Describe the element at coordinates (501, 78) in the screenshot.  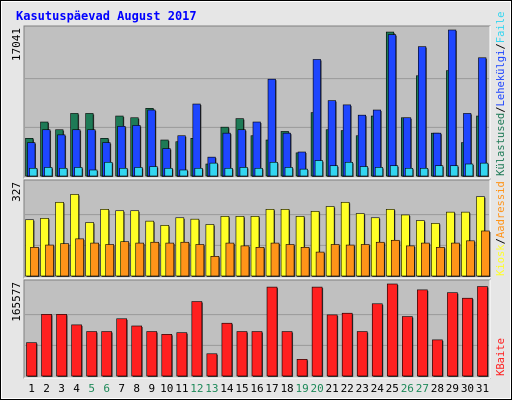
I see `legend-entry: Lehekülgi` at that location.